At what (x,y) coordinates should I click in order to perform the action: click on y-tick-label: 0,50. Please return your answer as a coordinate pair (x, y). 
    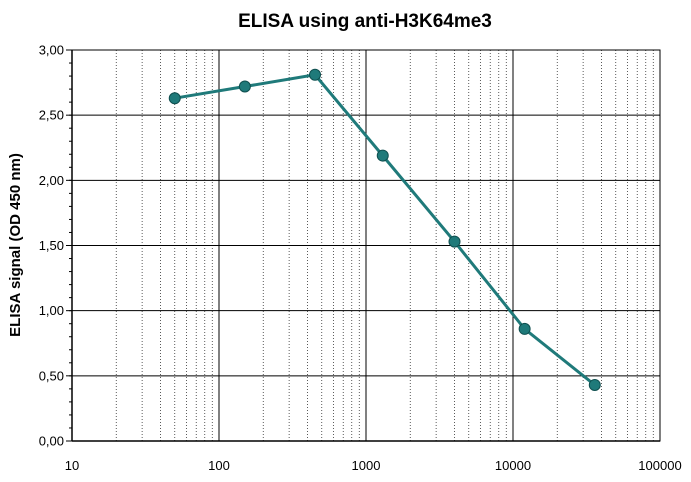
    Looking at the image, I should click on (51, 375).